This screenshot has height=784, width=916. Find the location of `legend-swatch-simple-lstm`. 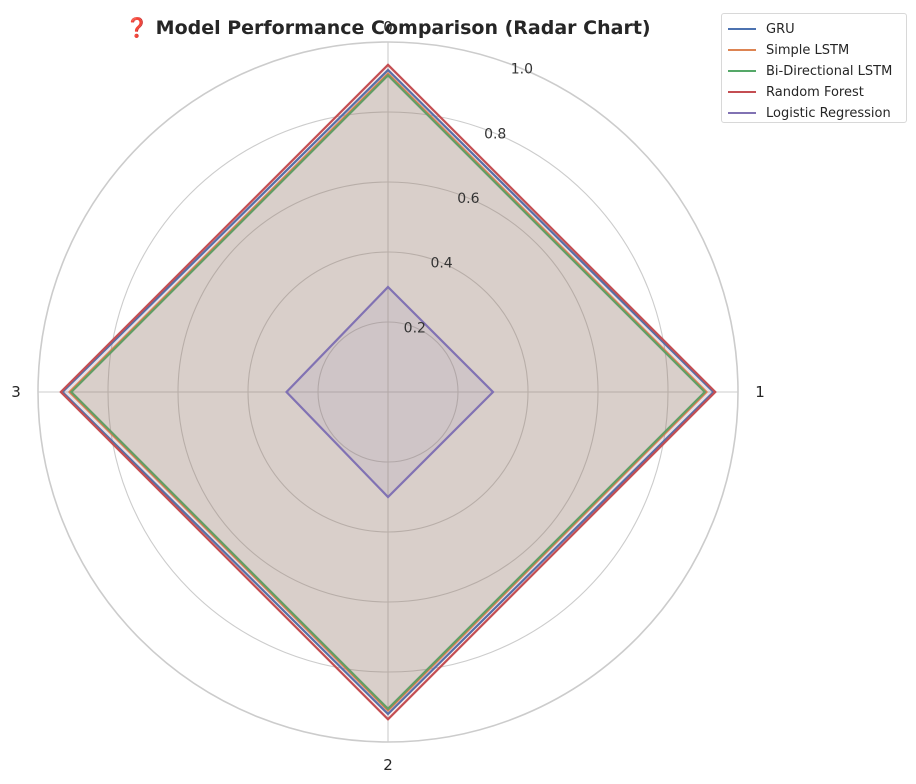

legend-swatch-simple-lstm is located at coordinates (742, 50).